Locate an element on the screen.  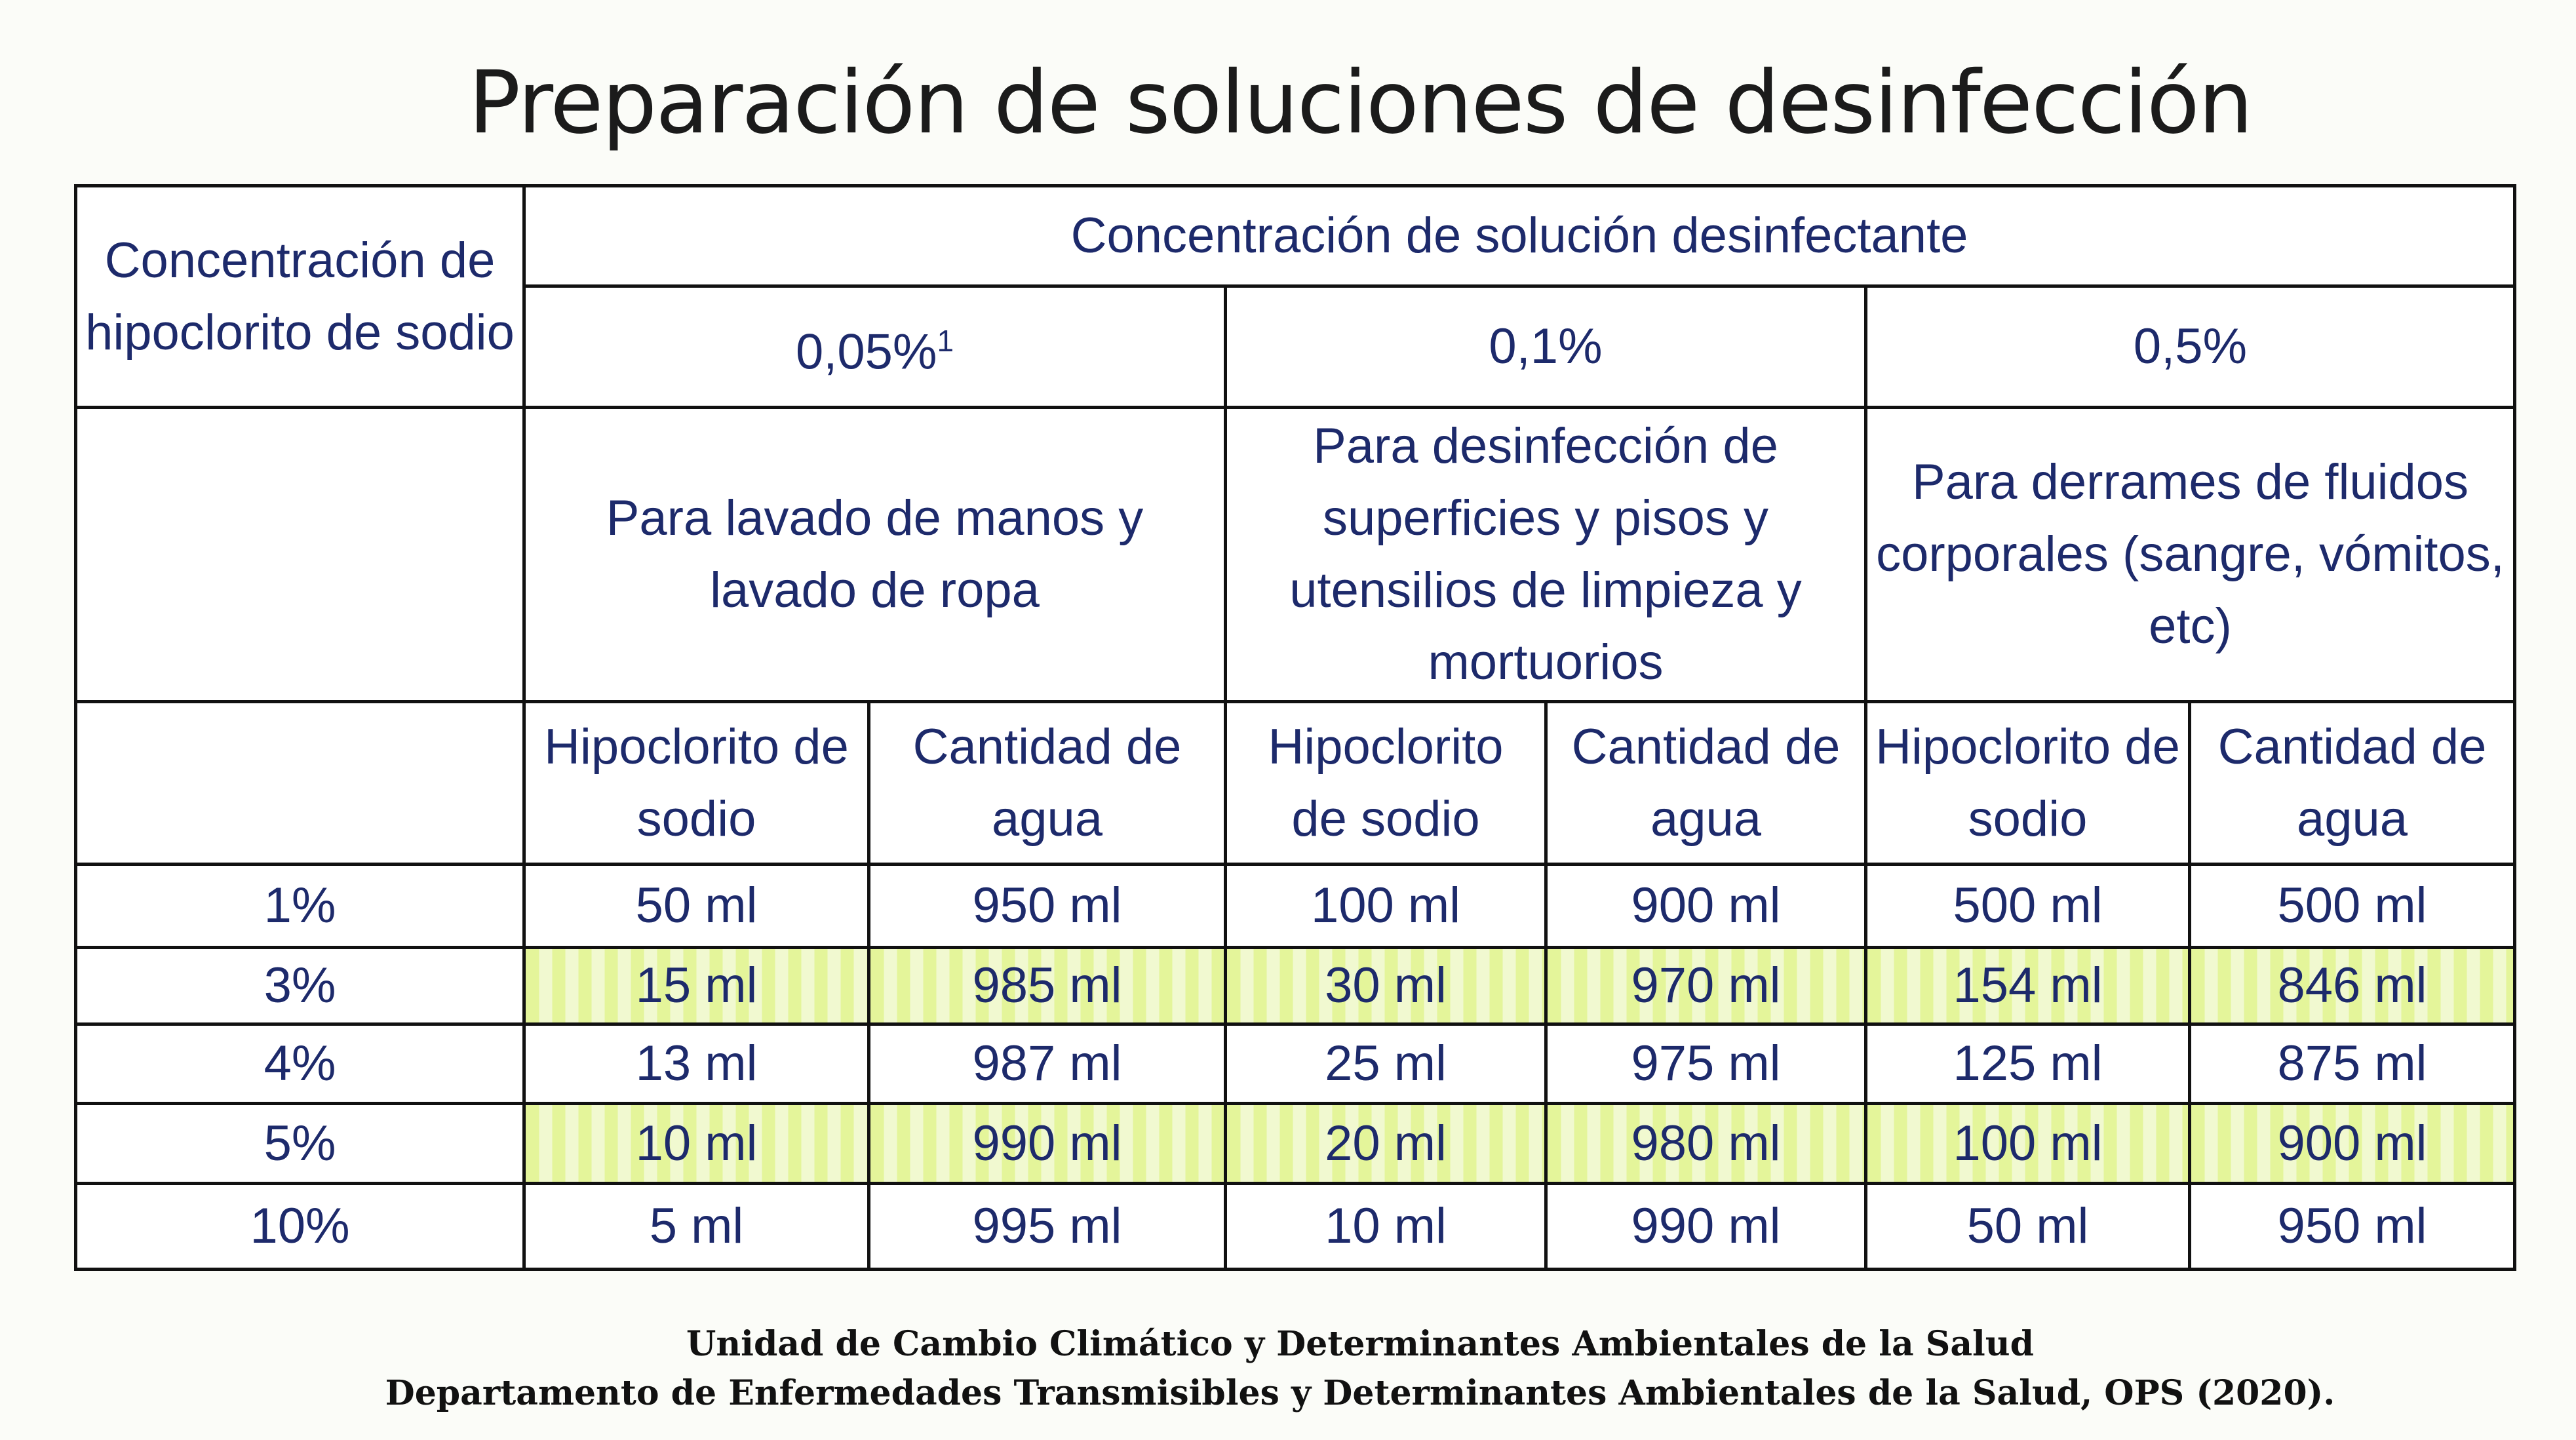
corner-header: Concentración de hipoclorito de sodio is located at coordinates (300, 296).